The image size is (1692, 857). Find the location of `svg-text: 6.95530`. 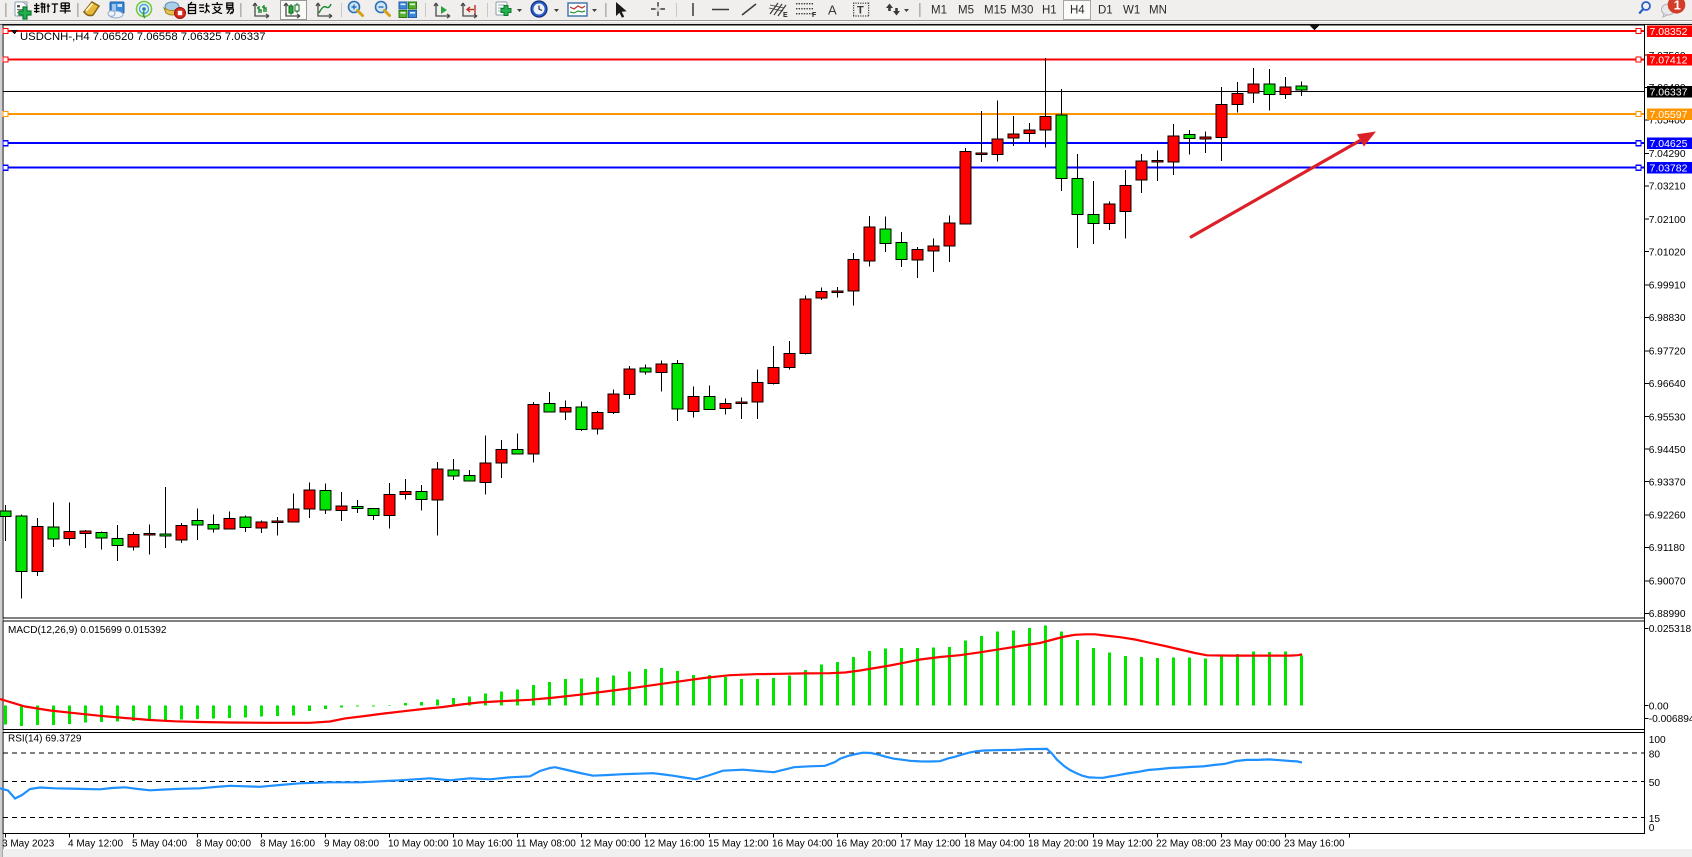

svg-text: 6.95530 is located at coordinates (1667, 417).